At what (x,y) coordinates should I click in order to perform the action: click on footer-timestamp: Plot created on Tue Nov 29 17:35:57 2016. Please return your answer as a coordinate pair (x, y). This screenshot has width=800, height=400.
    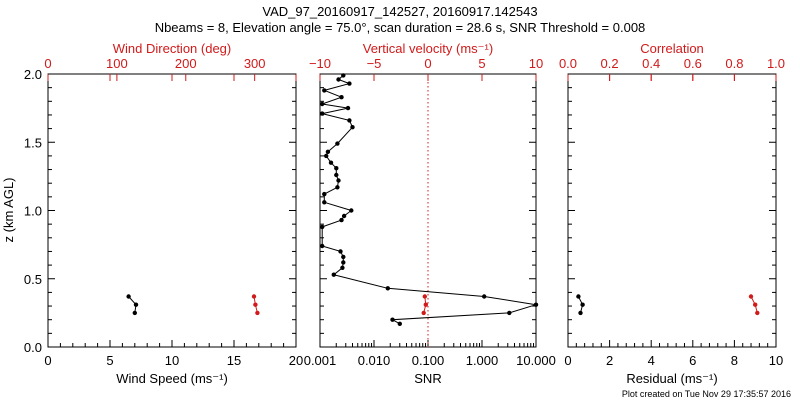
    Looking at the image, I should click on (706, 394).